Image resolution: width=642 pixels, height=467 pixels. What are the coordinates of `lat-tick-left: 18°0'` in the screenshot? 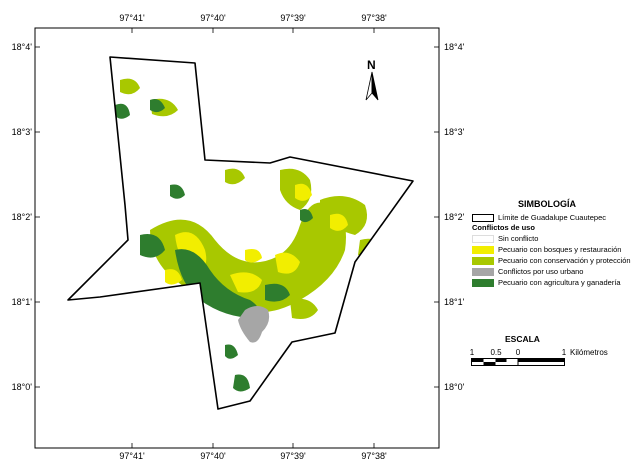 It's located at (21, 387).